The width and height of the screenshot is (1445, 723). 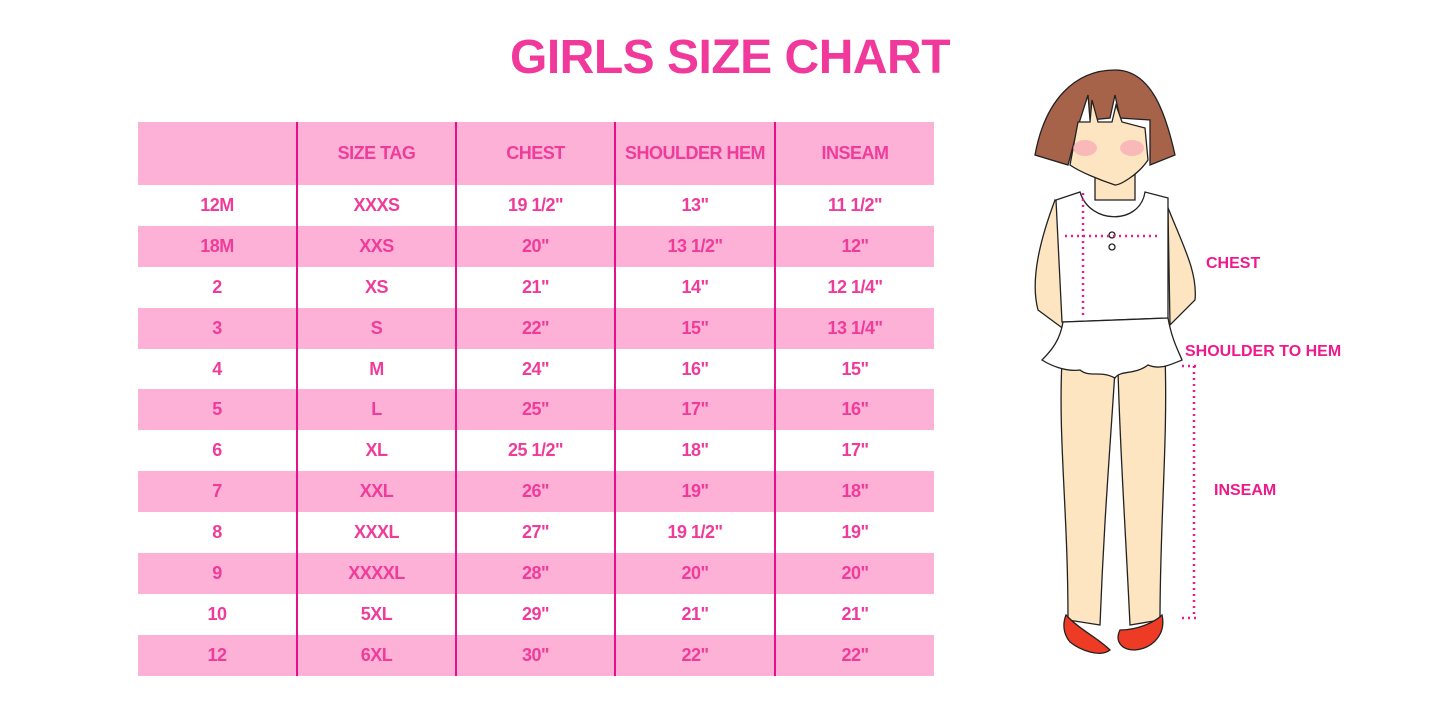 I want to click on column-header: CHEST, so click(x=535, y=153).